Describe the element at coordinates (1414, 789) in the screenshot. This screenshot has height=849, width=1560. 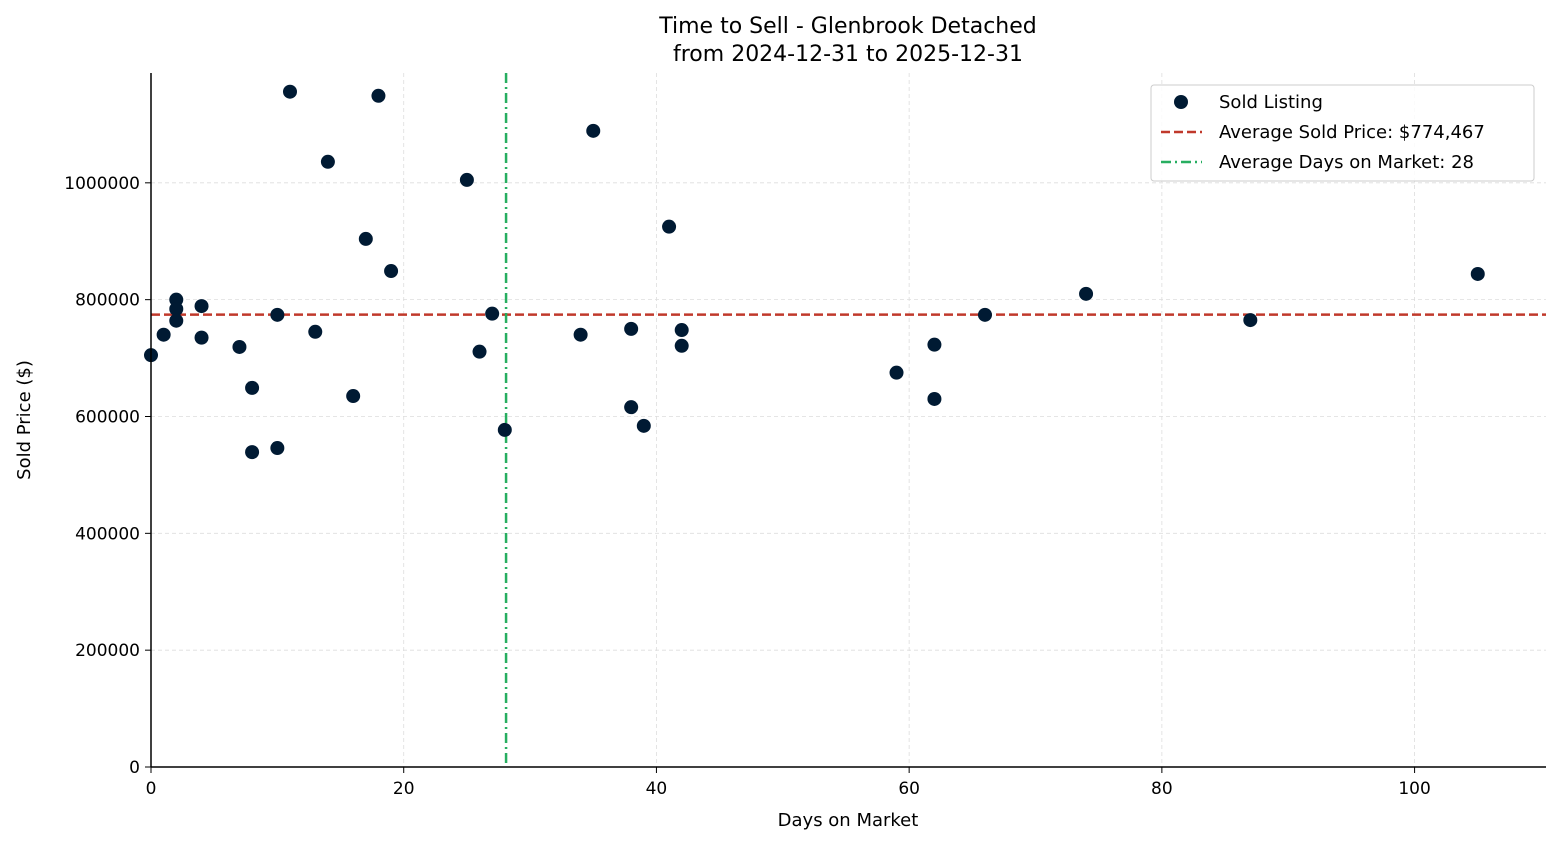
I see `x-tick-label: 100` at that location.